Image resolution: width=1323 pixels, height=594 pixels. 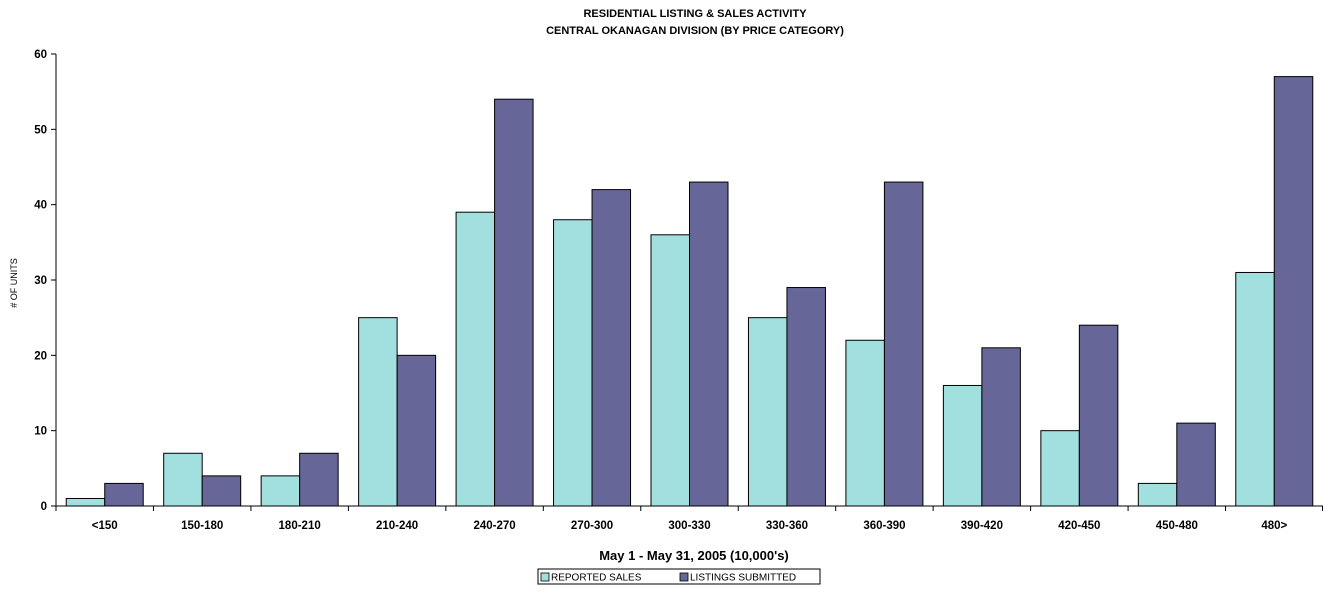 I want to click on legend: REPORTED SALES LISTINGS SUBMITTED, so click(x=679, y=576).